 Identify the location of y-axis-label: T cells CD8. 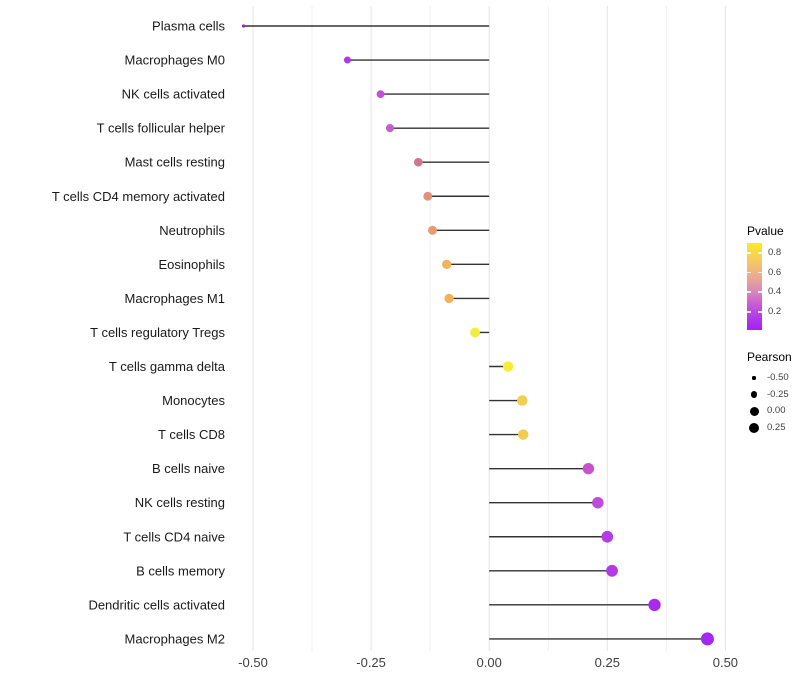
(191, 434).